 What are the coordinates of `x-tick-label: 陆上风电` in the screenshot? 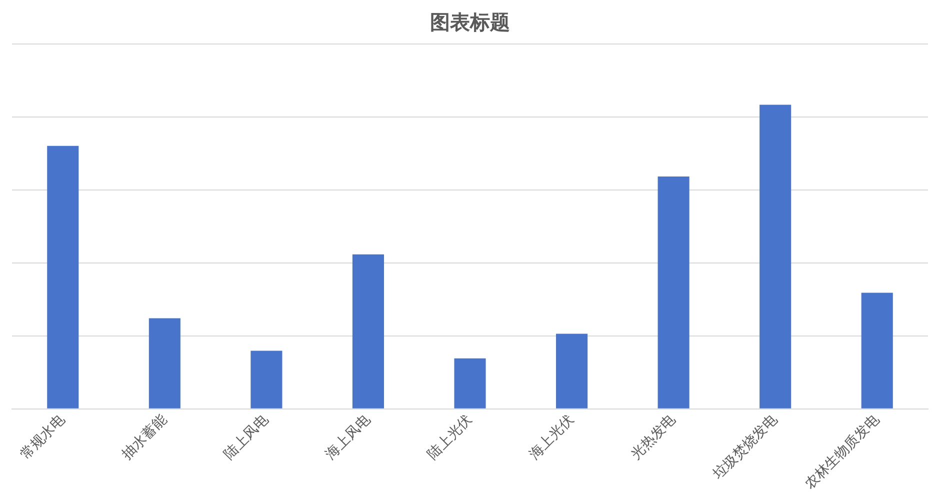 It's located at (246, 437).